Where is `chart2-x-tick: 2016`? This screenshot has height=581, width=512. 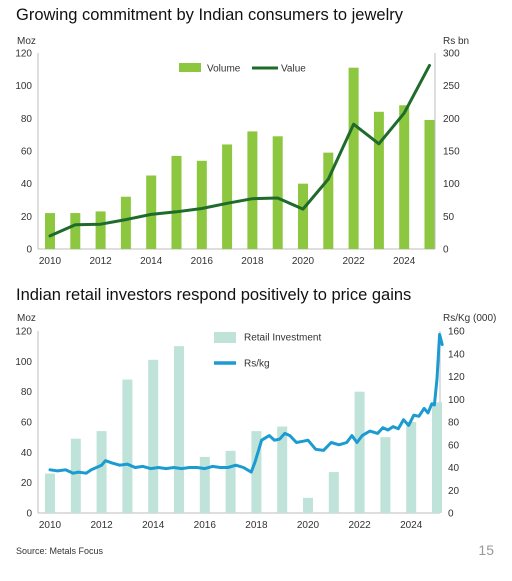
chart2-x-tick: 2016 is located at coordinates (205, 525).